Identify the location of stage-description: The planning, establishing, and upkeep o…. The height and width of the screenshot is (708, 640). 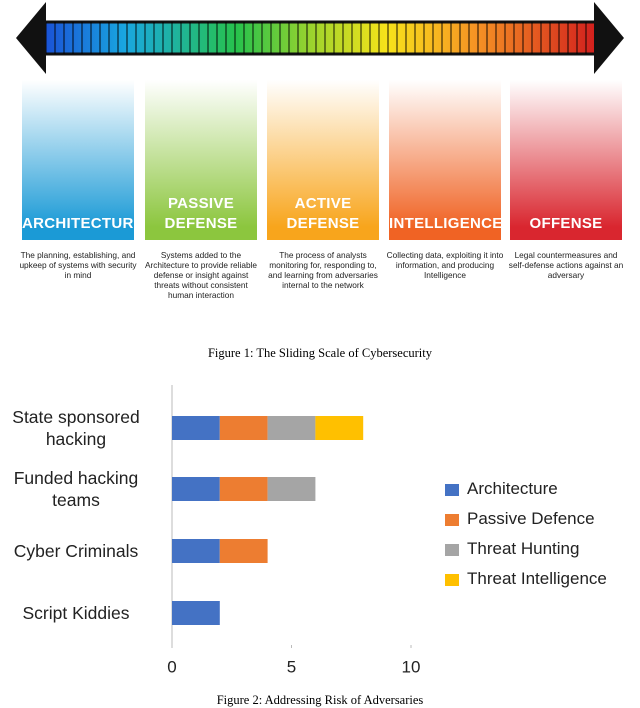
(78, 265).